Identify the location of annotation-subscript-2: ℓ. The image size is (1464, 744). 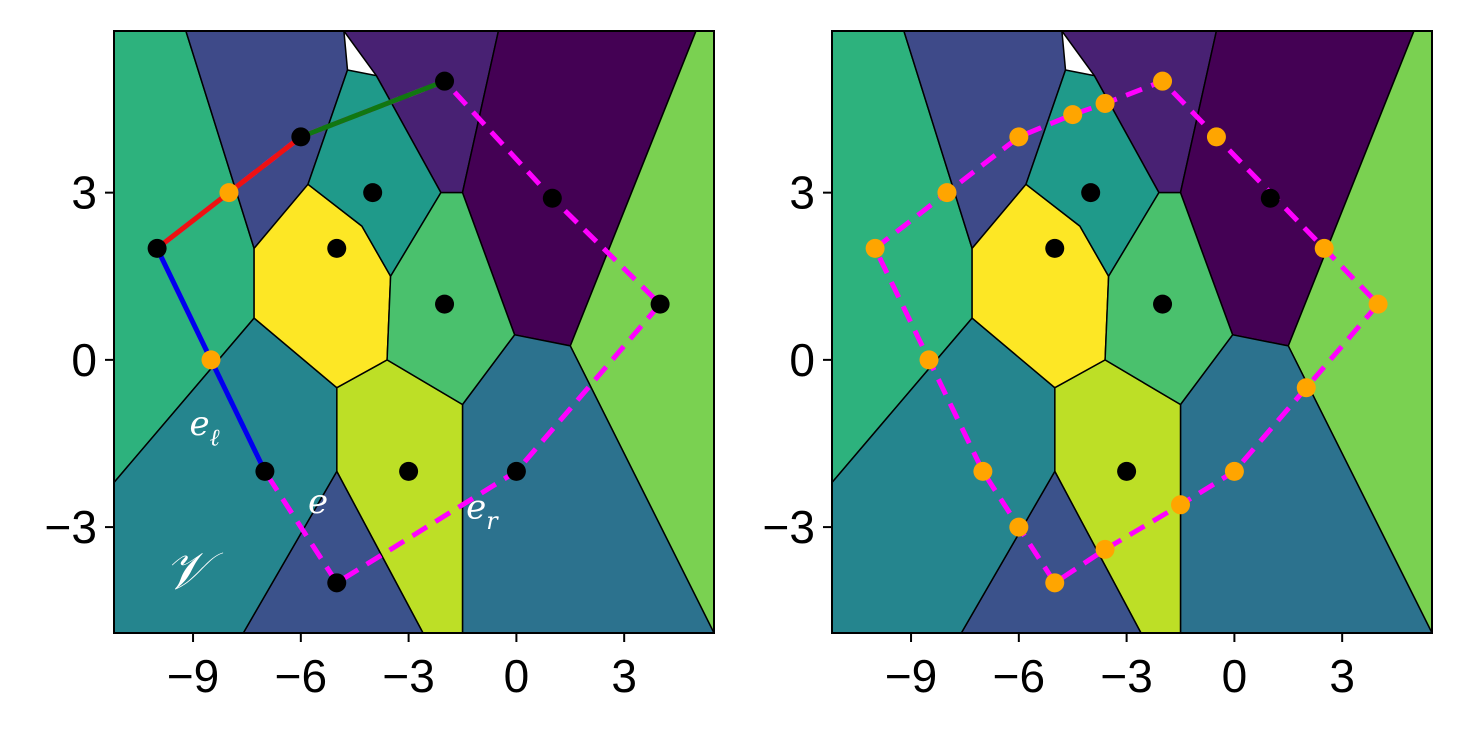
(215, 437).